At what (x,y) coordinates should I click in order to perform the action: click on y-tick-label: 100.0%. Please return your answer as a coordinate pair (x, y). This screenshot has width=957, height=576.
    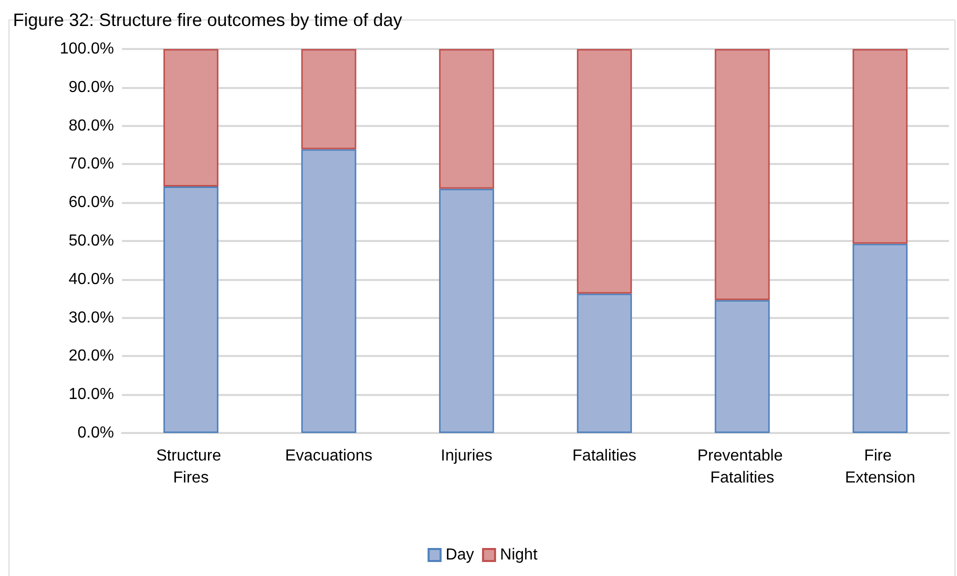
    Looking at the image, I should click on (87, 49).